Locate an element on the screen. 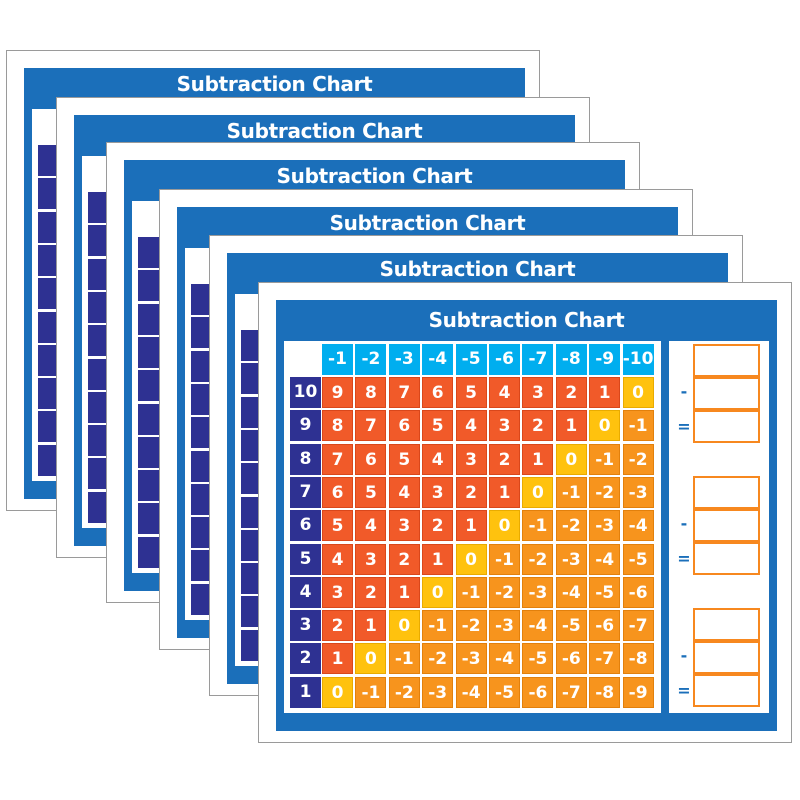  row-header-cell: 5 is located at coordinates (305, 559).